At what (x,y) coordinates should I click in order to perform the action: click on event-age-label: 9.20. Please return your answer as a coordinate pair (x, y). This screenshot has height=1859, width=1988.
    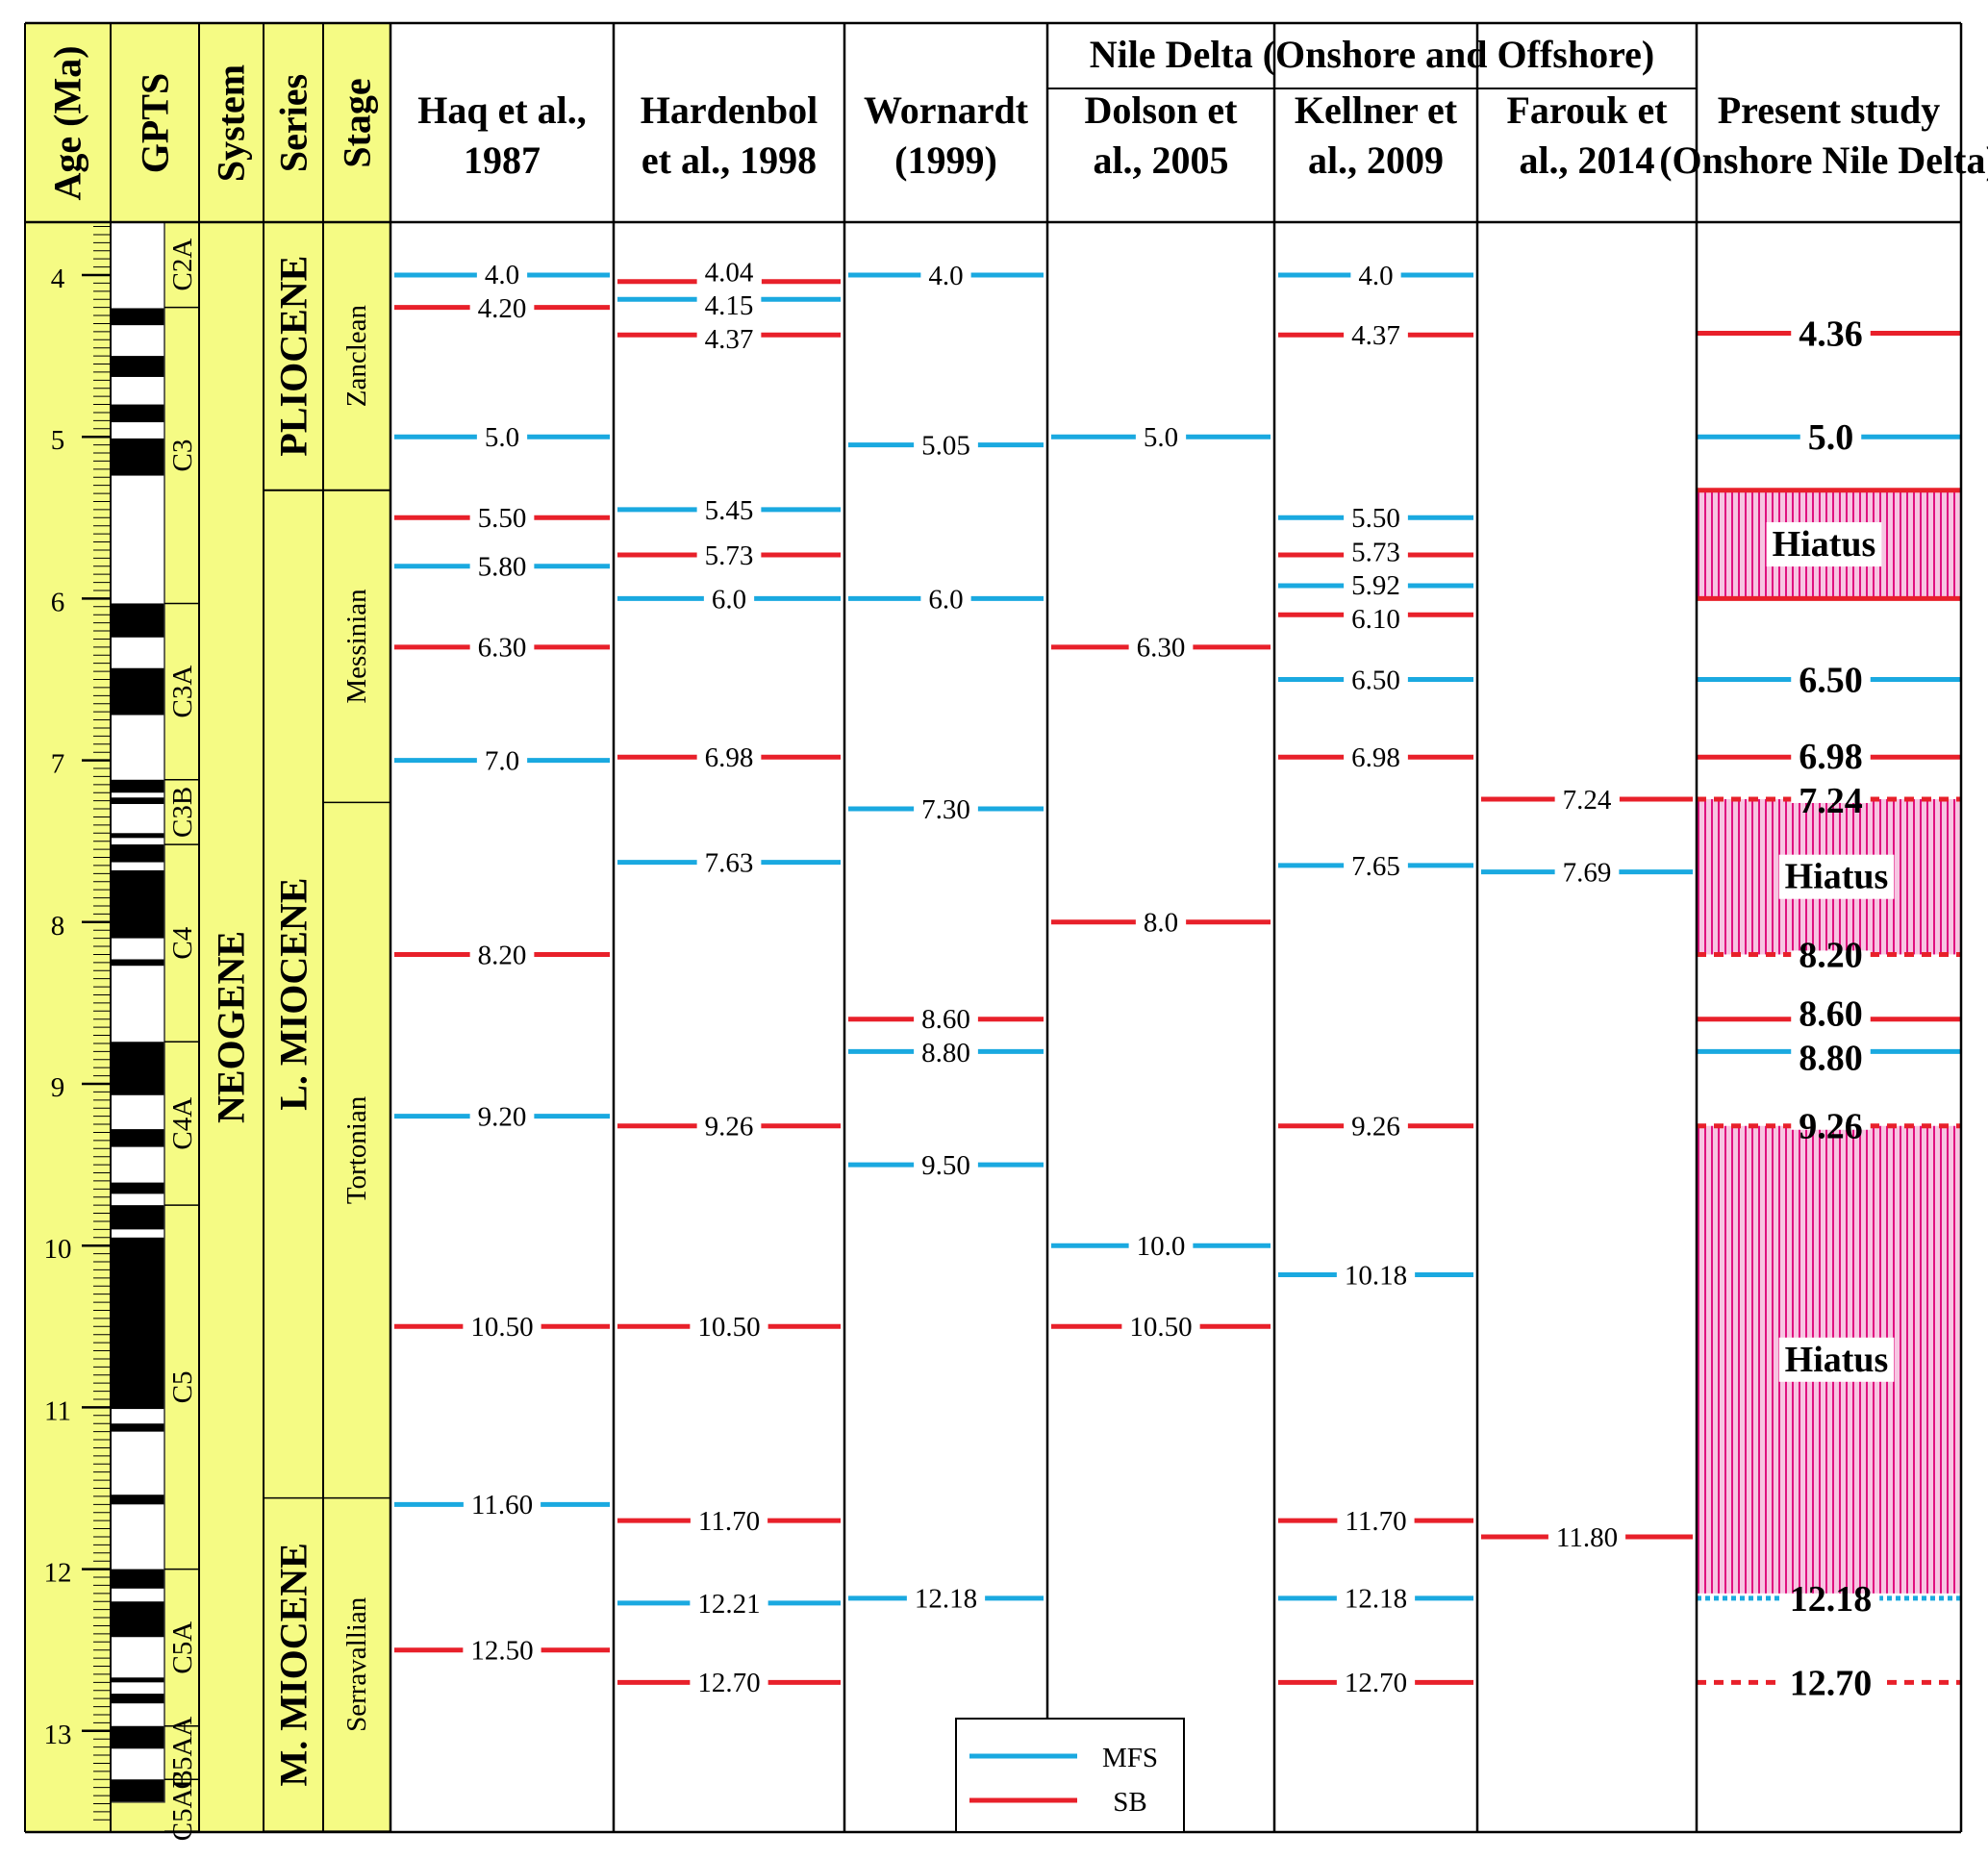
    Looking at the image, I should click on (502, 1117).